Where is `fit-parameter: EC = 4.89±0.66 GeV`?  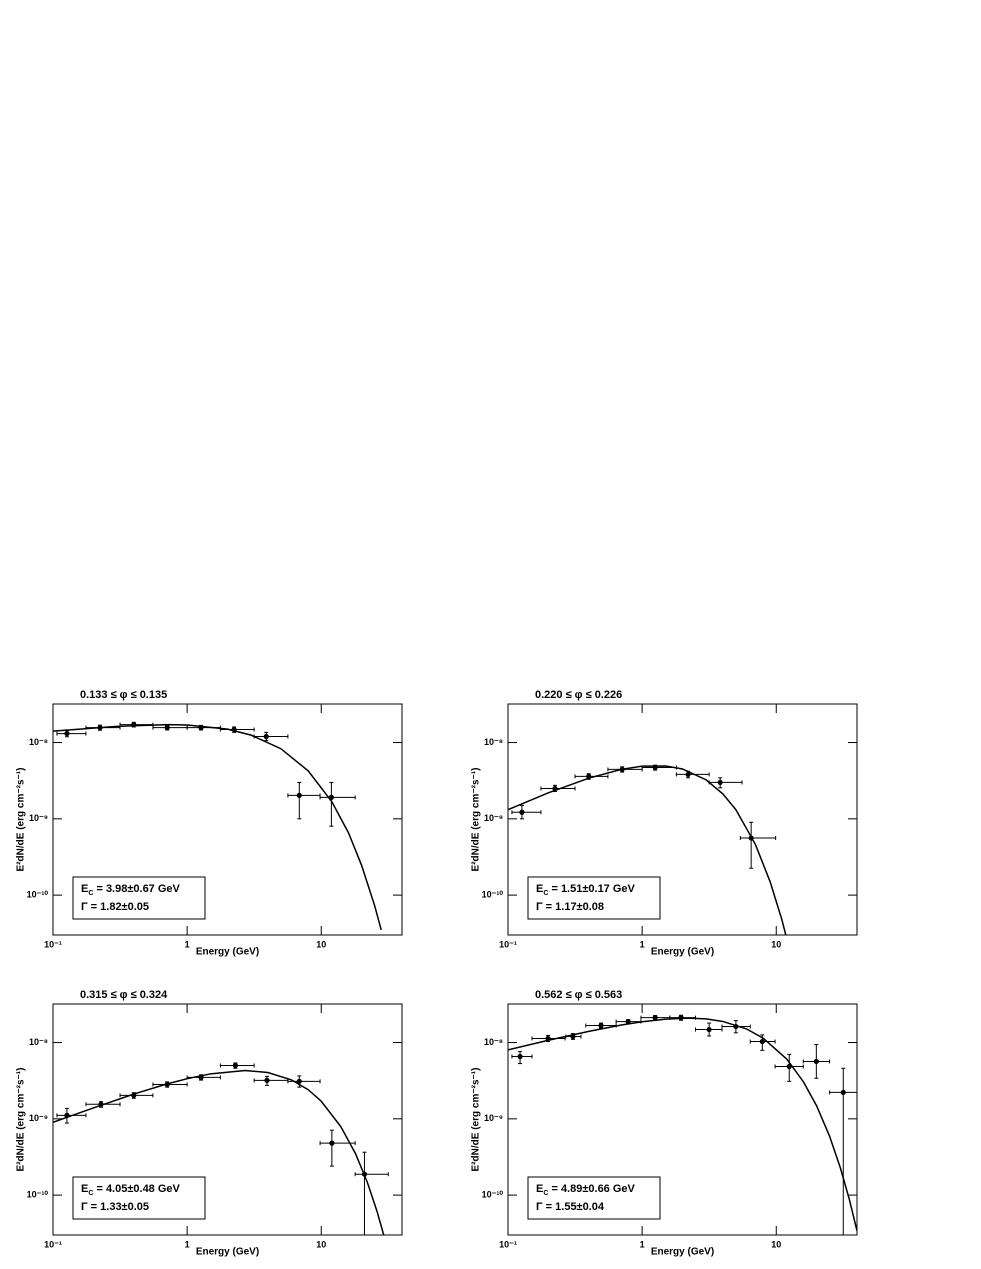
fit-parameter: EC = 4.89±0.66 GeV is located at coordinates (586, 1190).